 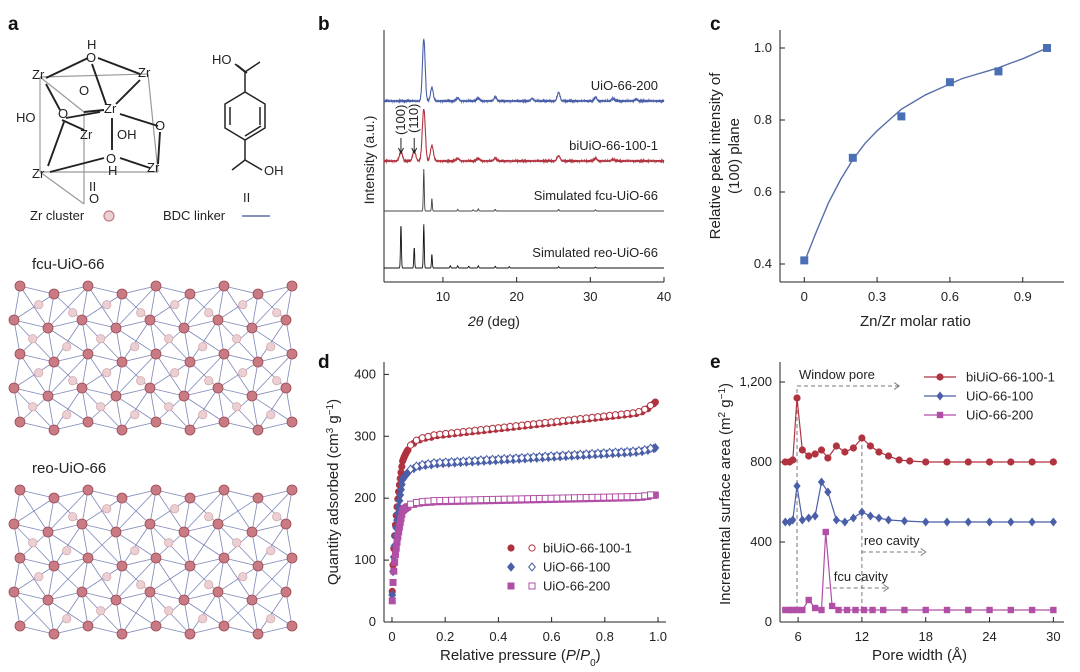 What do you see at coordinates (524, 492) in the screenshot?
I see `isotherm-axes` at bounding box center [524, 492].